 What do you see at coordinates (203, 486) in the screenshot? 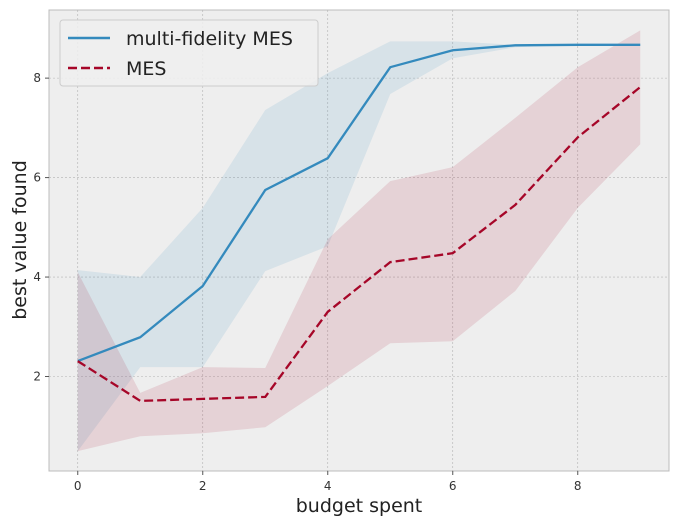
I see `x-tick-label: 2` at bounding box center [203, 486].